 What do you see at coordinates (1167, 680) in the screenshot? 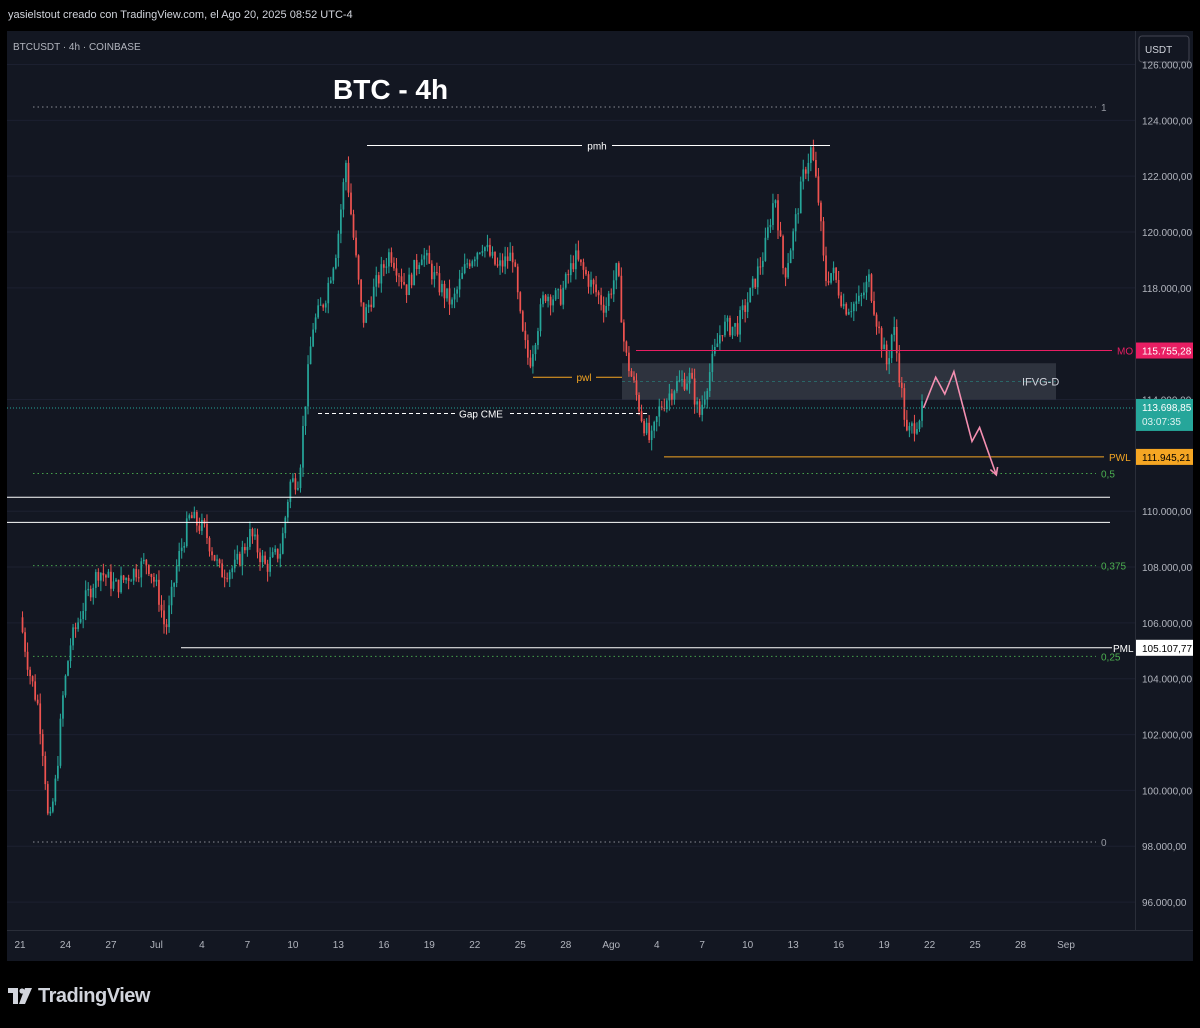
I see `price-tick-label: 104.000,00` at bounding box center [1167, 680].